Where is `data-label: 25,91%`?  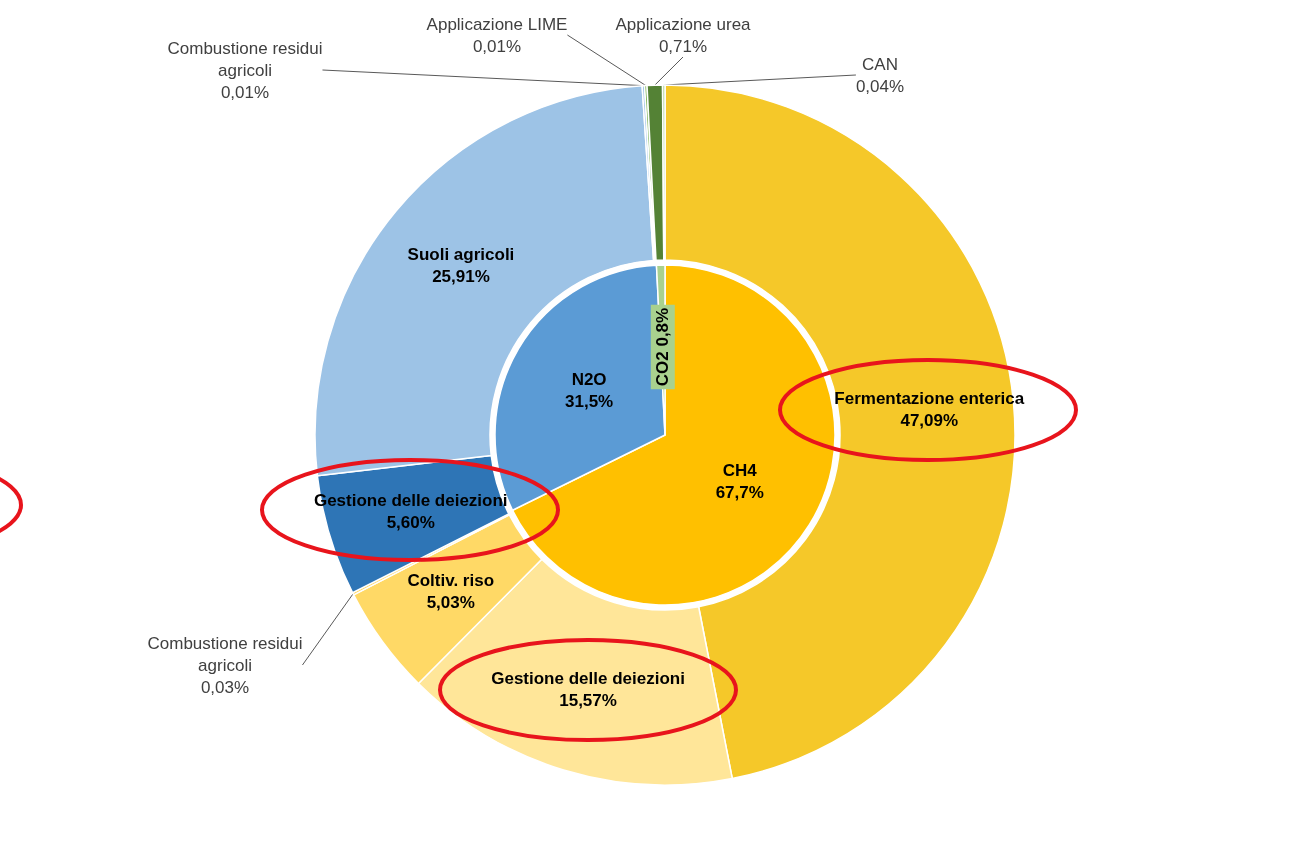
data-label: 25,91% is located at coordinates (461, 276).